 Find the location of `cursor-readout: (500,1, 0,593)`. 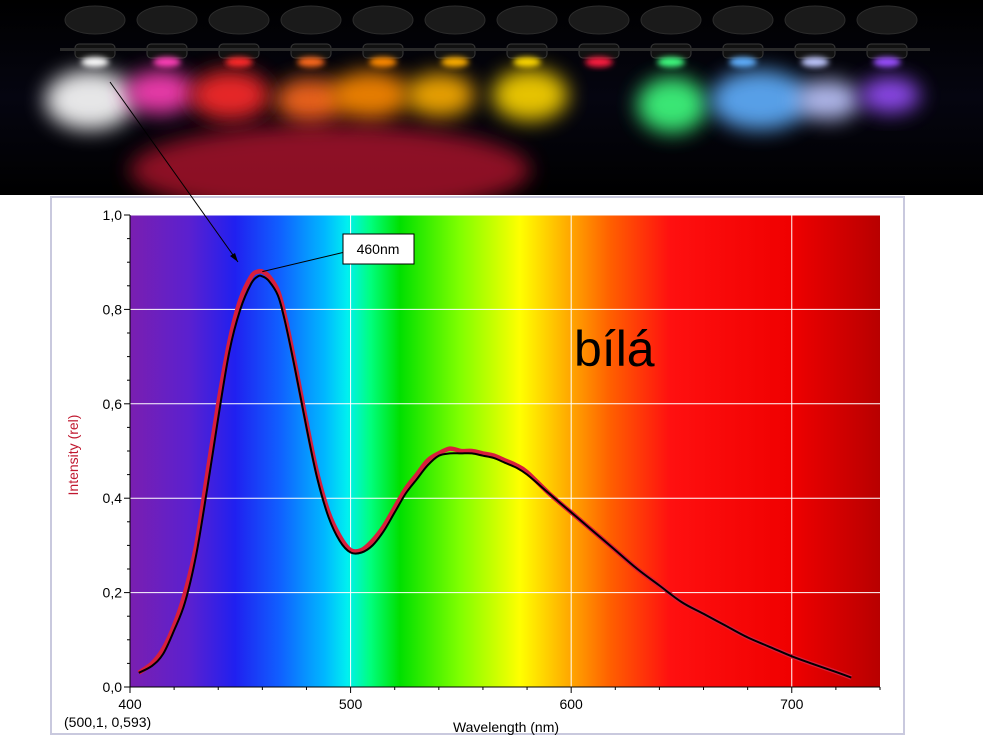

cursor-readout: (500,1, 0,593) is located at coordinates (107, 722).